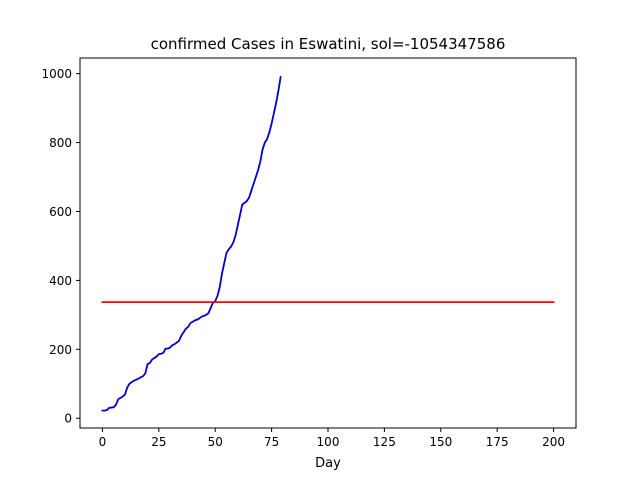  I want to click on x-tick-label: 150, so click(440, 442).